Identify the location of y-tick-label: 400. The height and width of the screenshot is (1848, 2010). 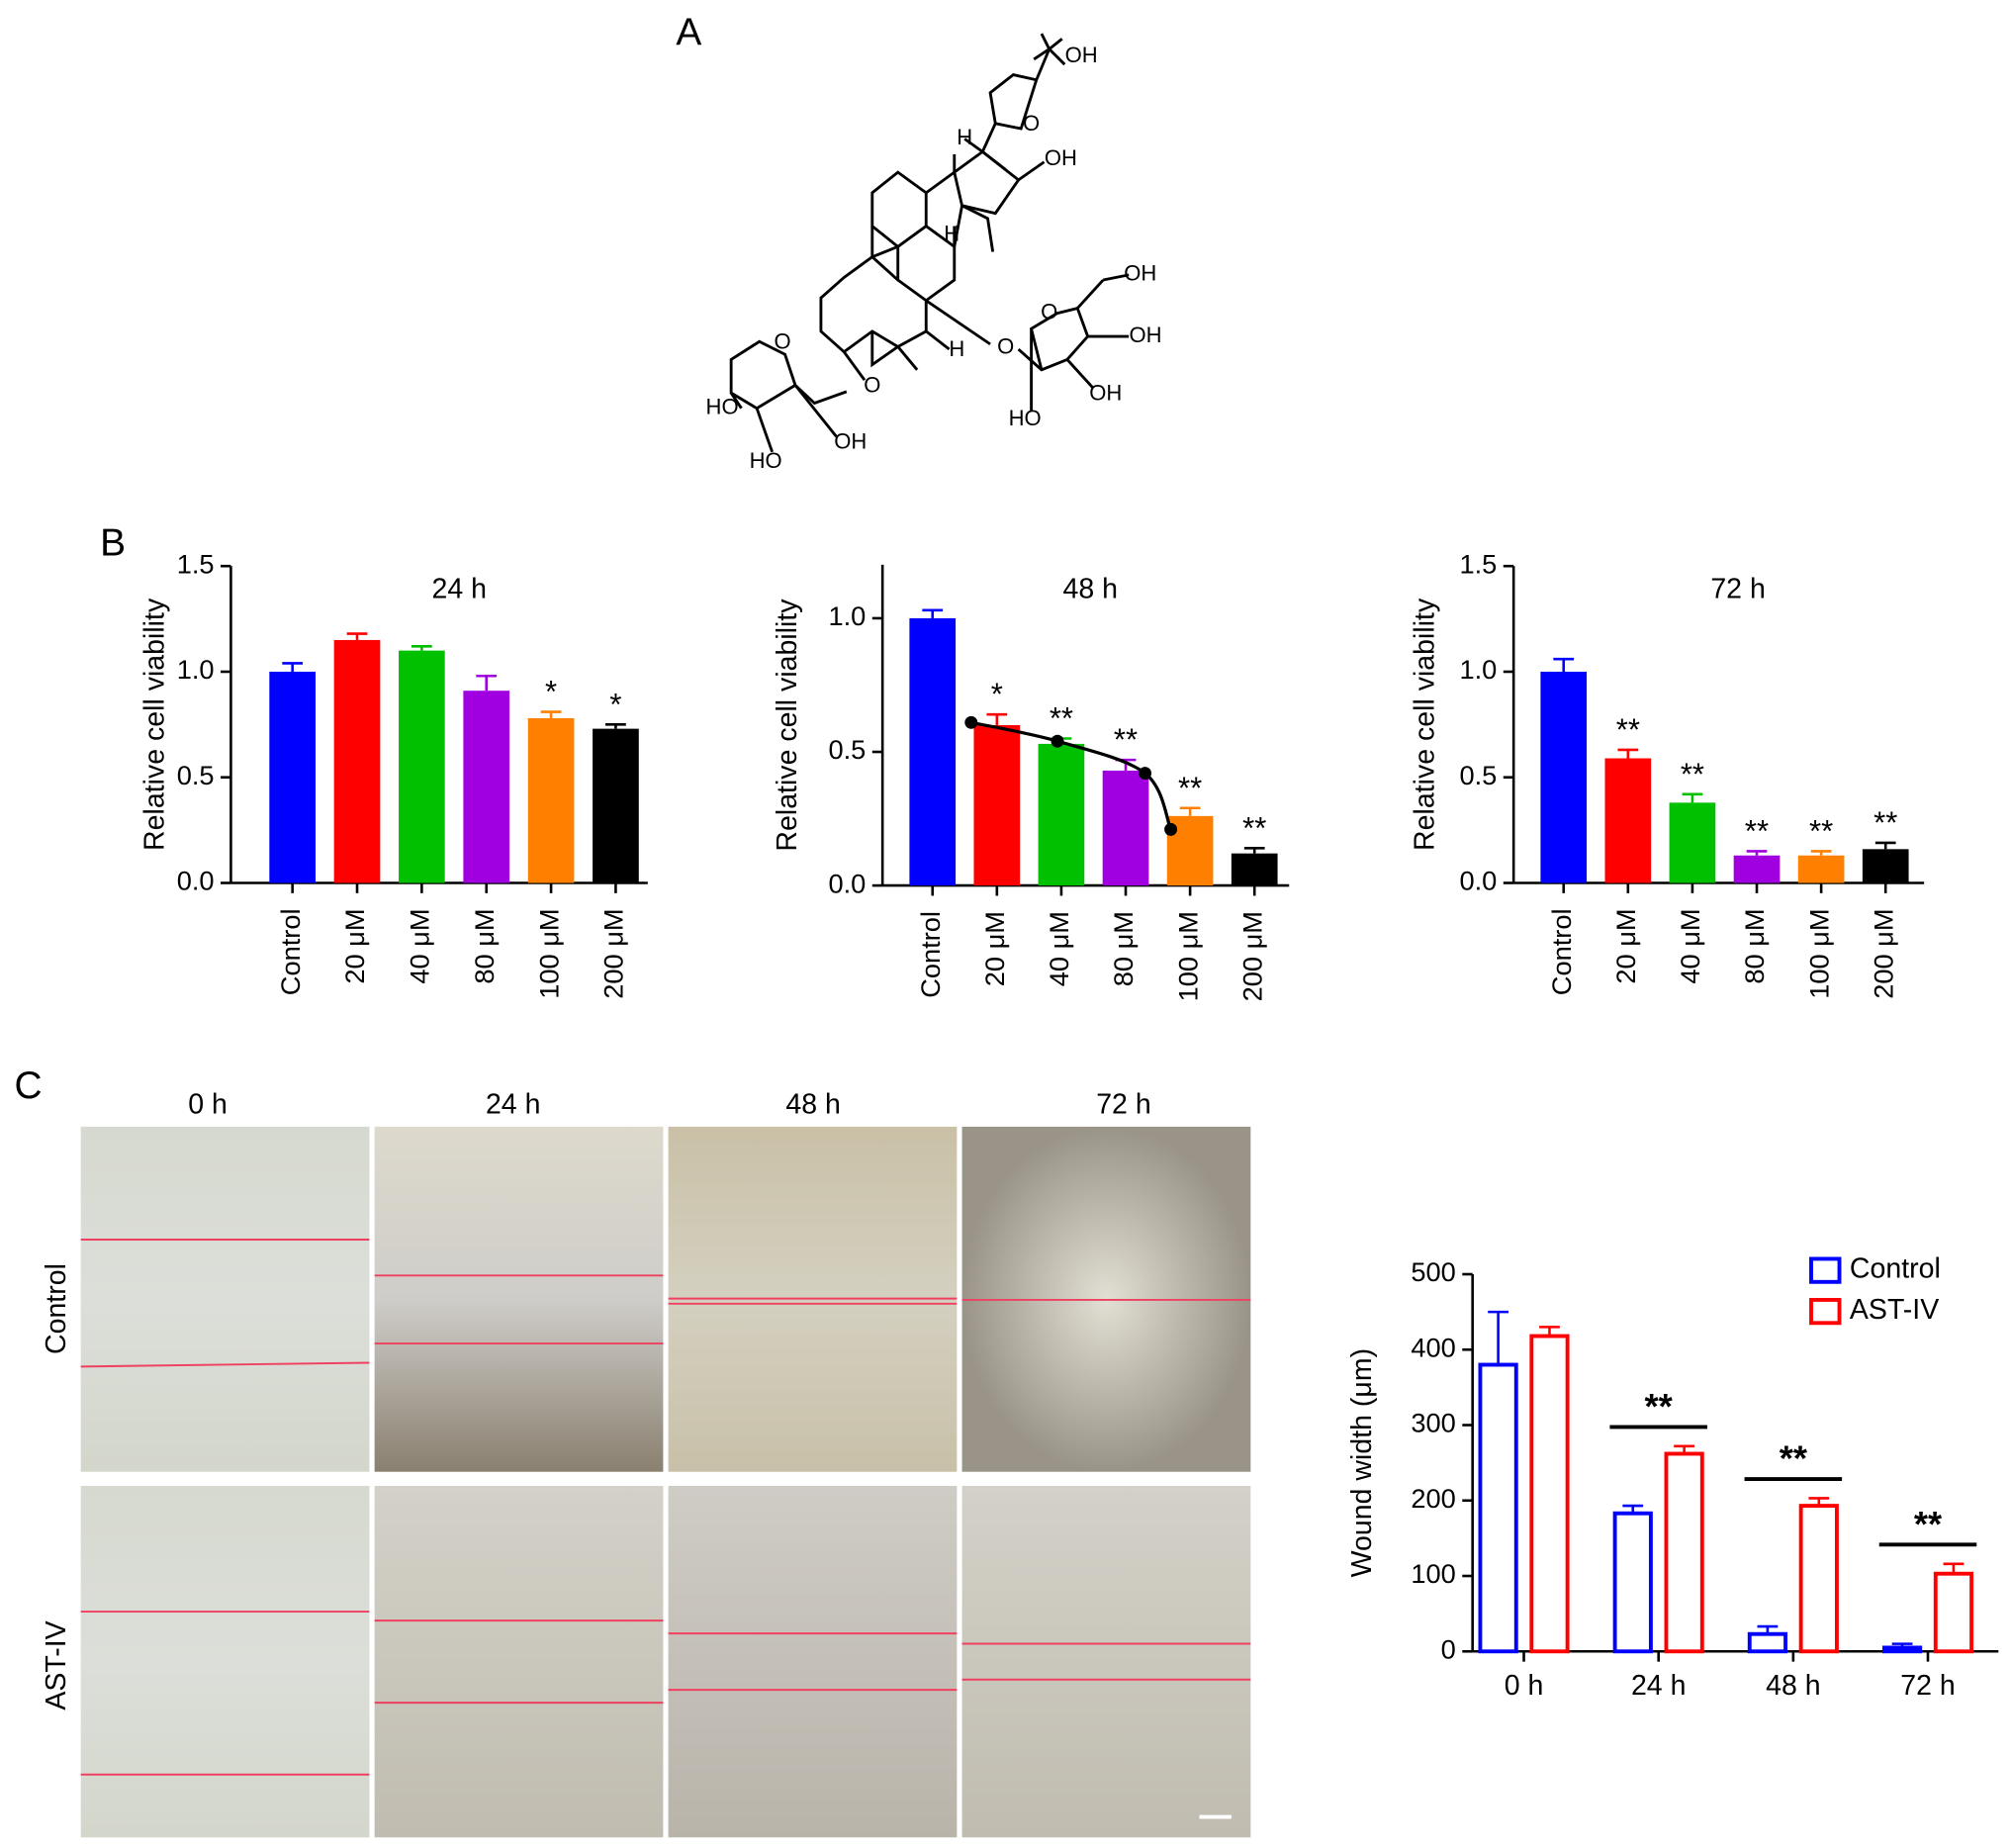
(1433, 1347).